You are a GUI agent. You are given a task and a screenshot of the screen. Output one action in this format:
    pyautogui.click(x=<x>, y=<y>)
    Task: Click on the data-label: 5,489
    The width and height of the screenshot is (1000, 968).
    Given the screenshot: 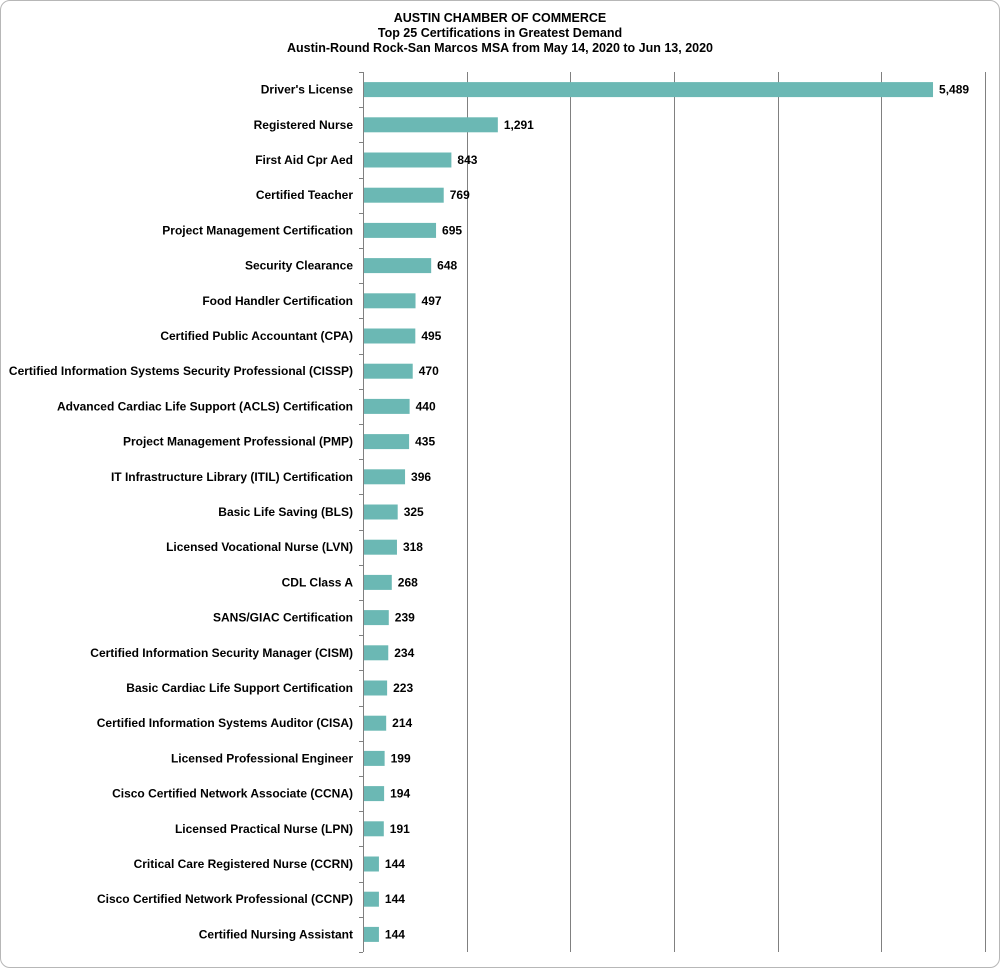 What is the action you would take?
    pyautogui.click(x=954, y=90)
    